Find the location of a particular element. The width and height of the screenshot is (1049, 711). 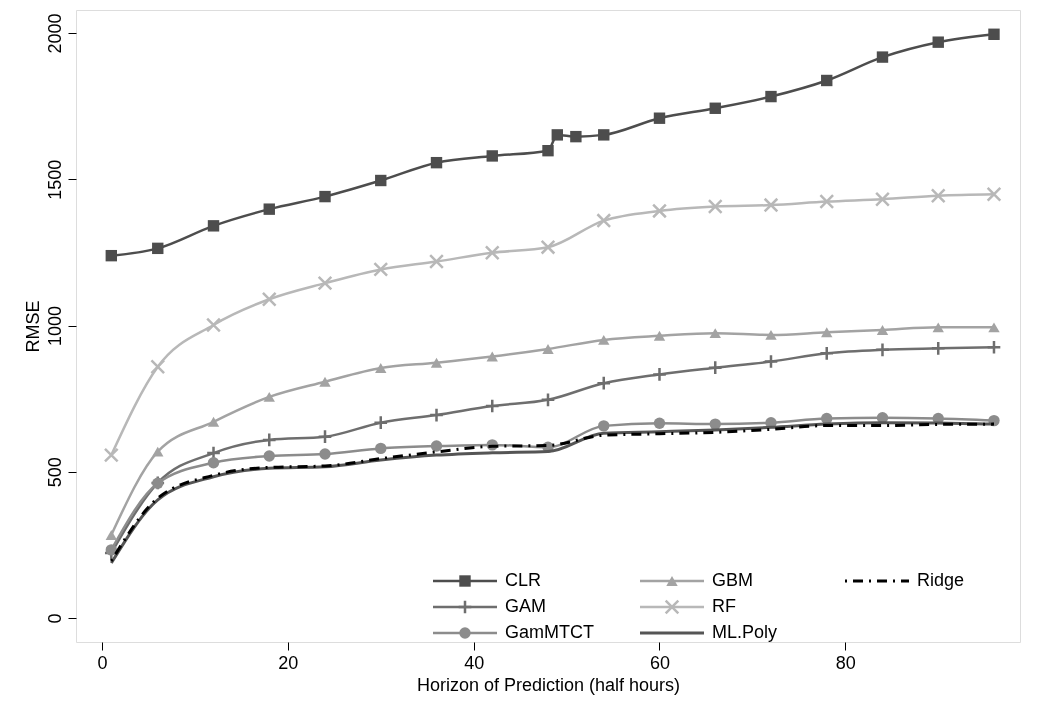

legend-label: GBM is located at coordinates (733, 580).